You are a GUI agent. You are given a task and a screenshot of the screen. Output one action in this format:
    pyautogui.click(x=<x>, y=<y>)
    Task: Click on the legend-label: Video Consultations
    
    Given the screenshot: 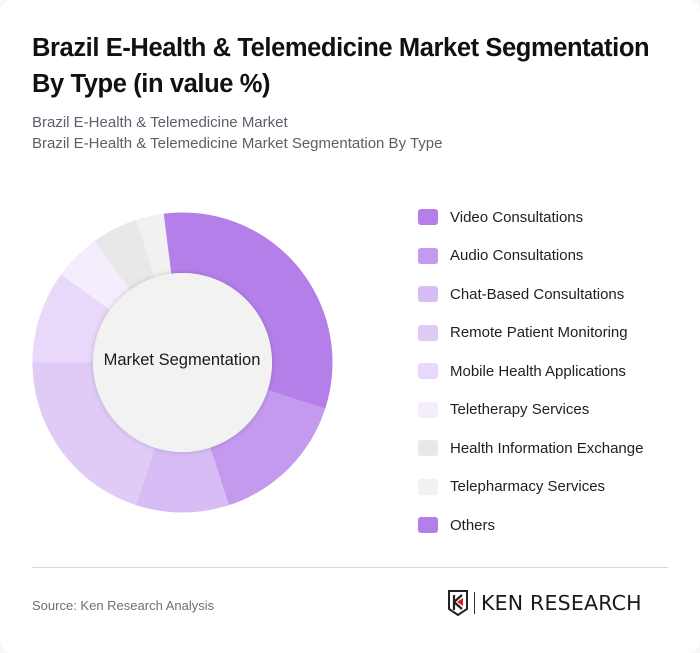 What is the action you would take?
    pyautogui.click(x=517, y=217)
    